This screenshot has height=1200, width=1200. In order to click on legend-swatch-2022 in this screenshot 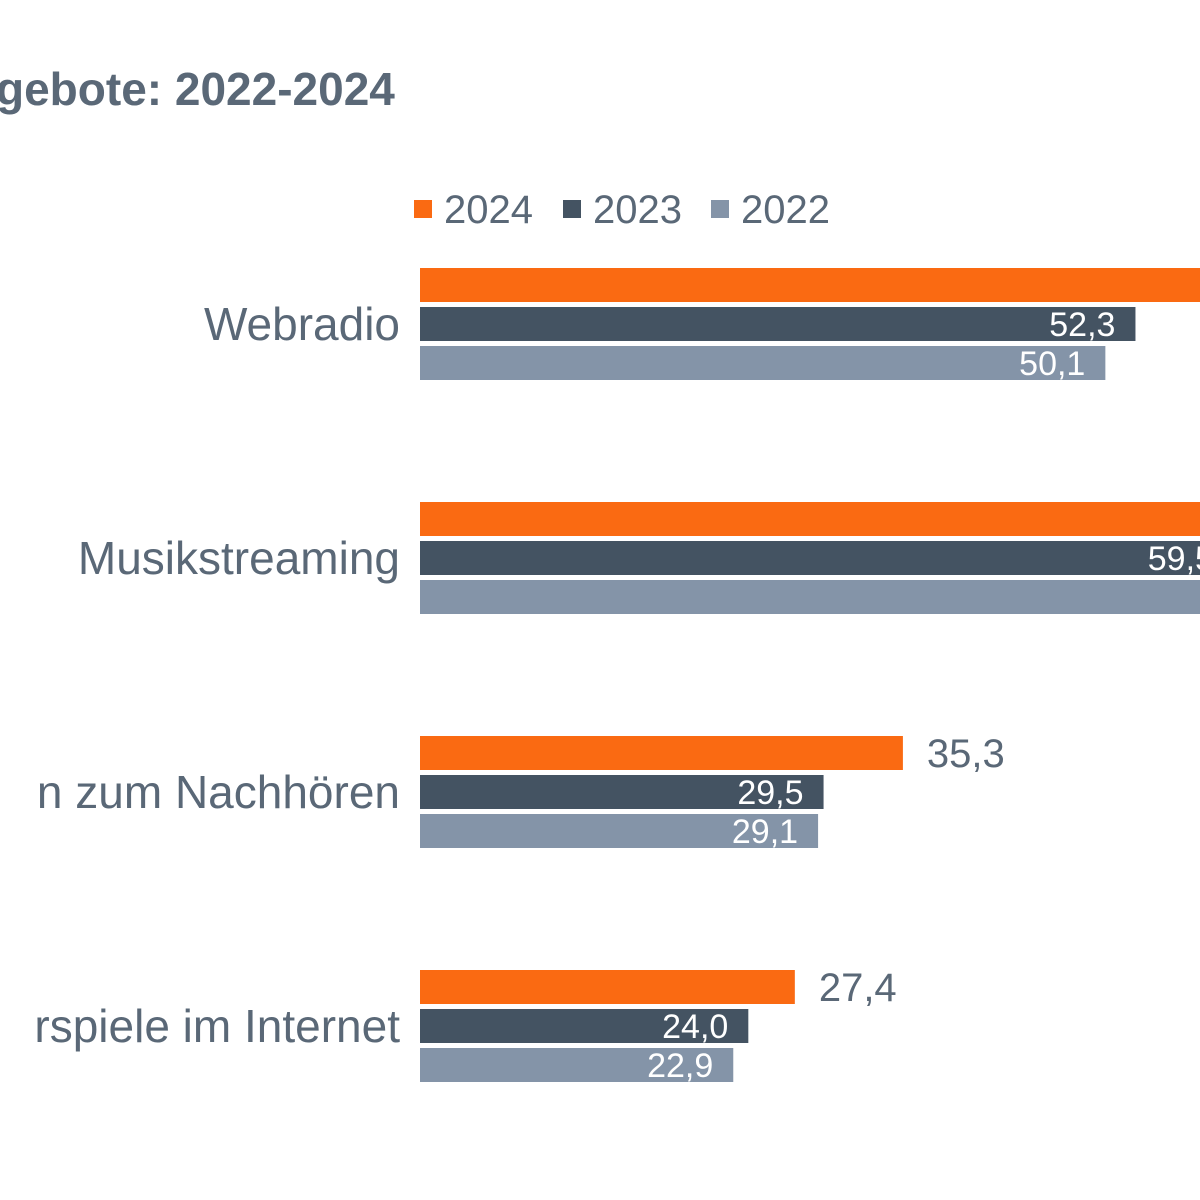, I will do `click(720, 209)`.